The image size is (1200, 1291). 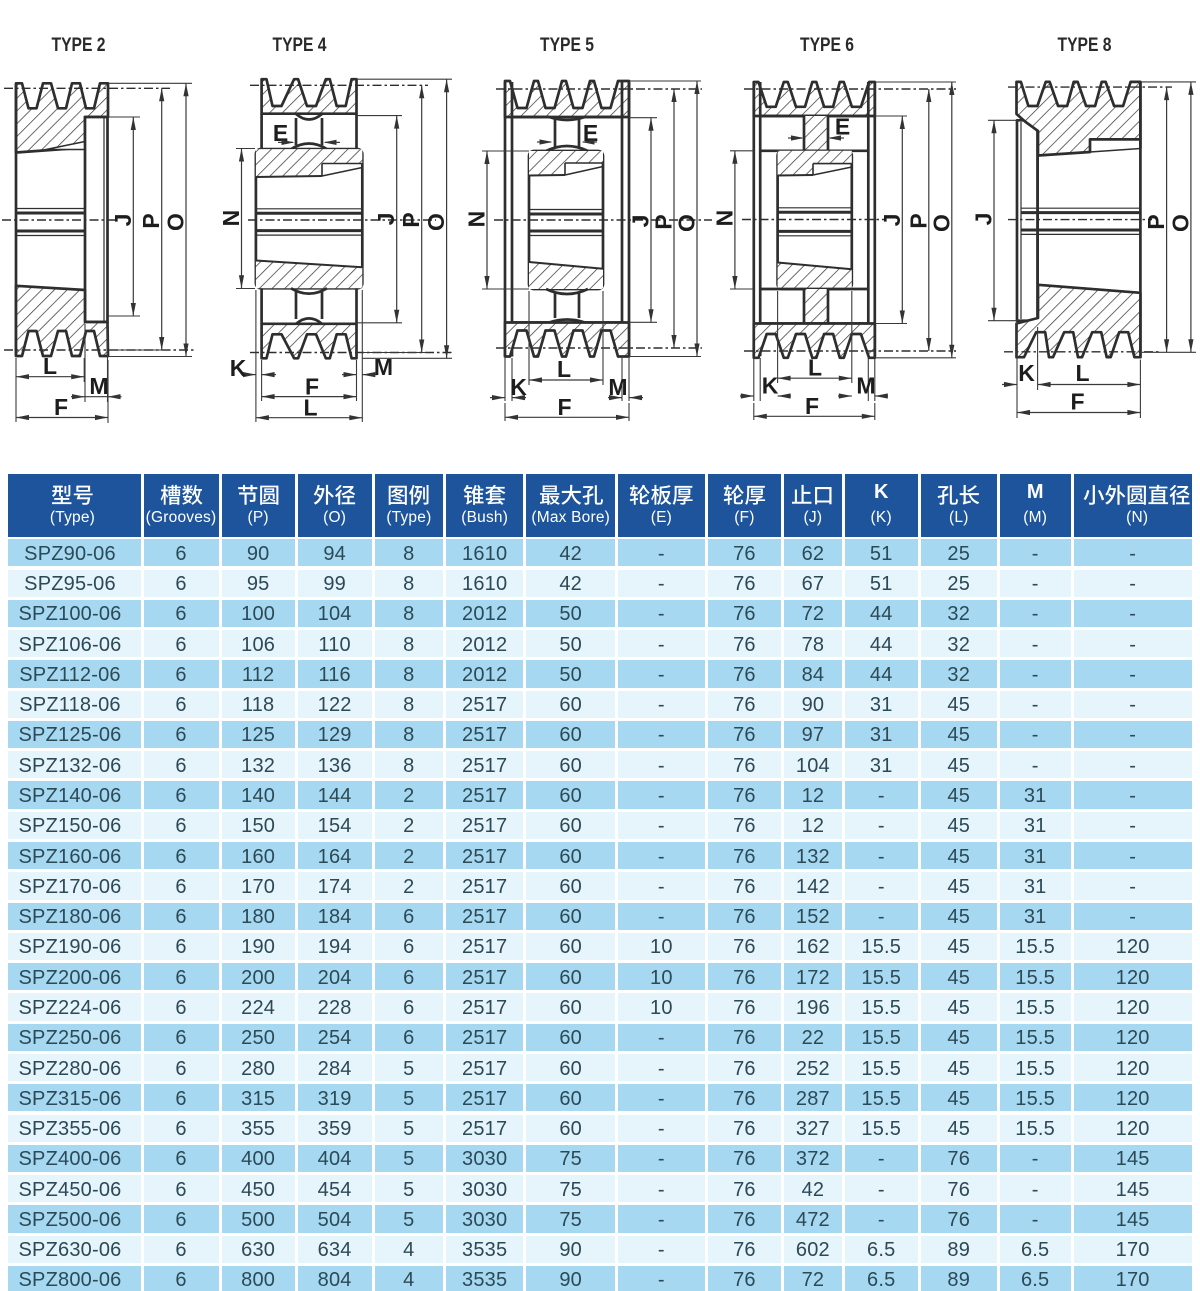 I want to click on svg-text: TYPE 6, so click(x=827, y=45).